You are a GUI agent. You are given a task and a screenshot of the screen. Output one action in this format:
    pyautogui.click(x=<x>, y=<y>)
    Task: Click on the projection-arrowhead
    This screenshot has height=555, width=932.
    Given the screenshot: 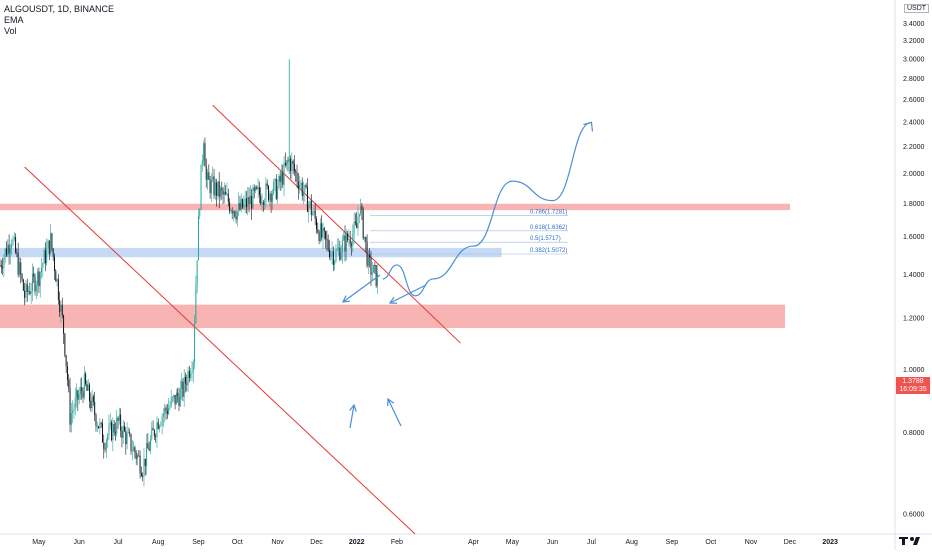 What is the action you would take?
    pyautogui.click(x=588, y=126)
    